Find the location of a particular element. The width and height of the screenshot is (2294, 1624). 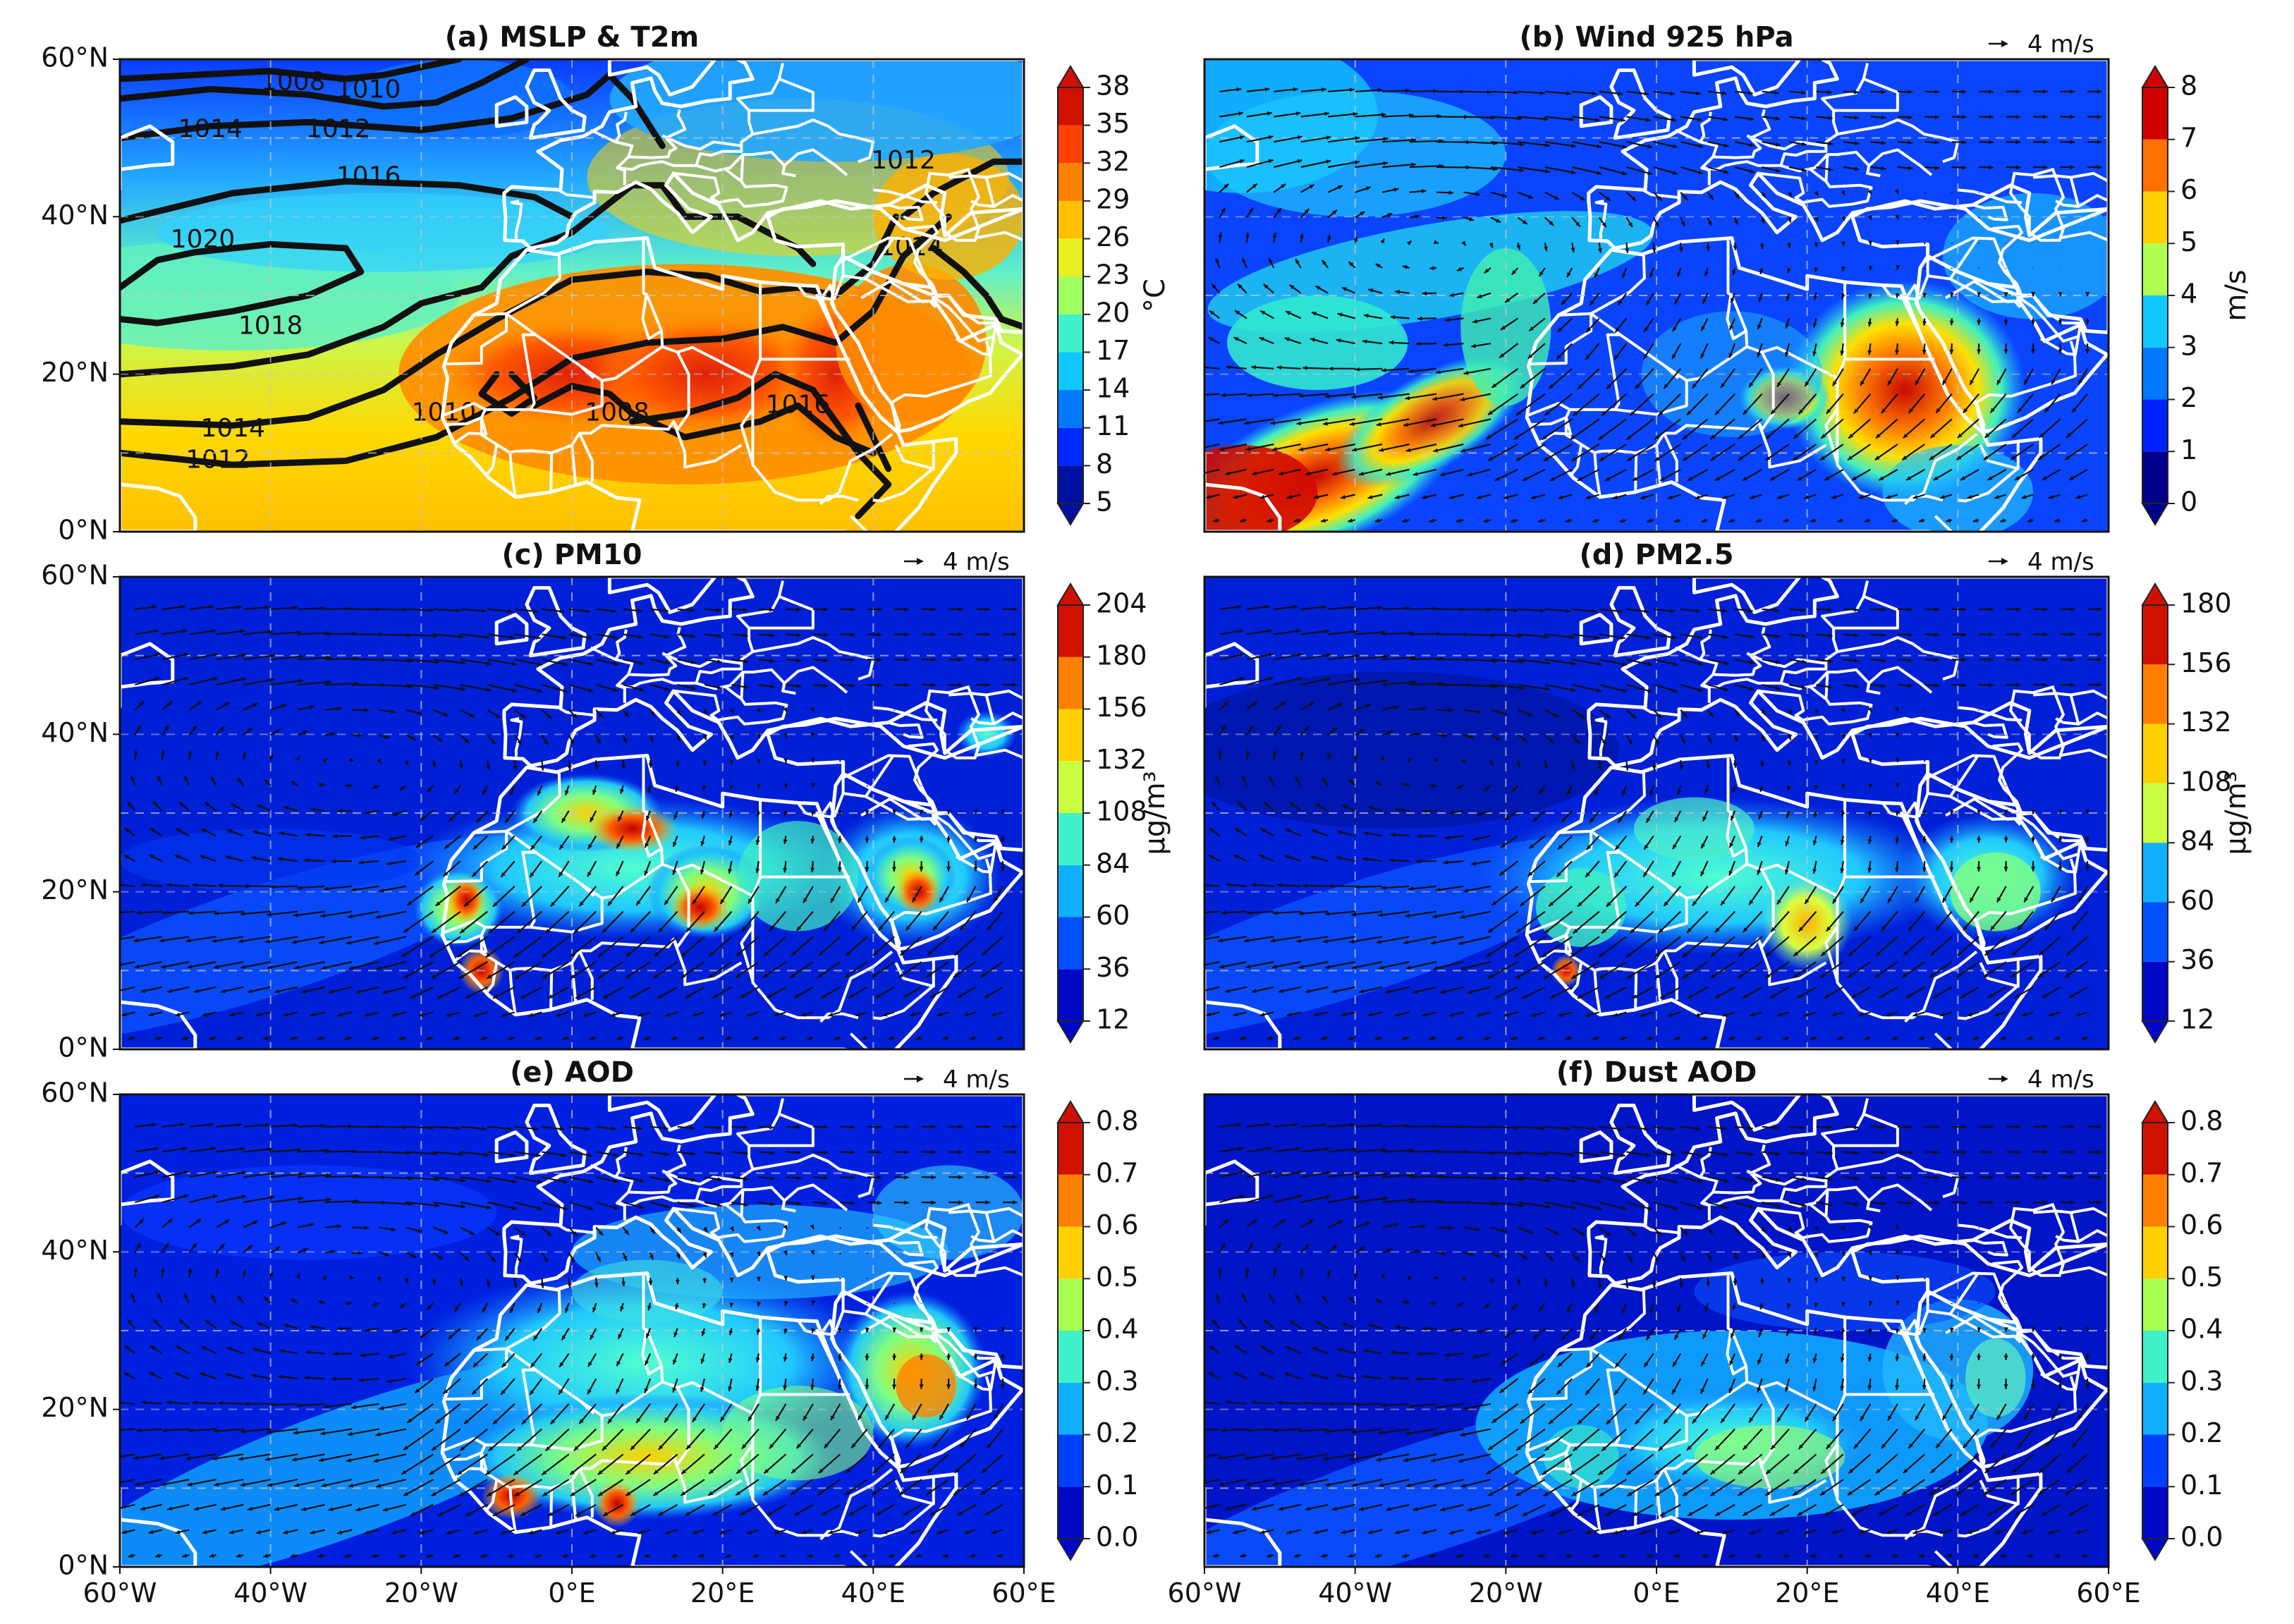

colorbar-tick-label: 7 is located at coordinates (2188, 137).